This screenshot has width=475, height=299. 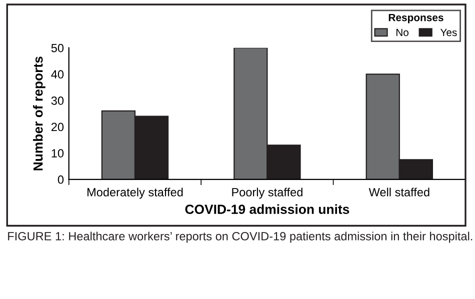 I want to click on x-tick-label: Well staffed, so click(x=399, y=192).